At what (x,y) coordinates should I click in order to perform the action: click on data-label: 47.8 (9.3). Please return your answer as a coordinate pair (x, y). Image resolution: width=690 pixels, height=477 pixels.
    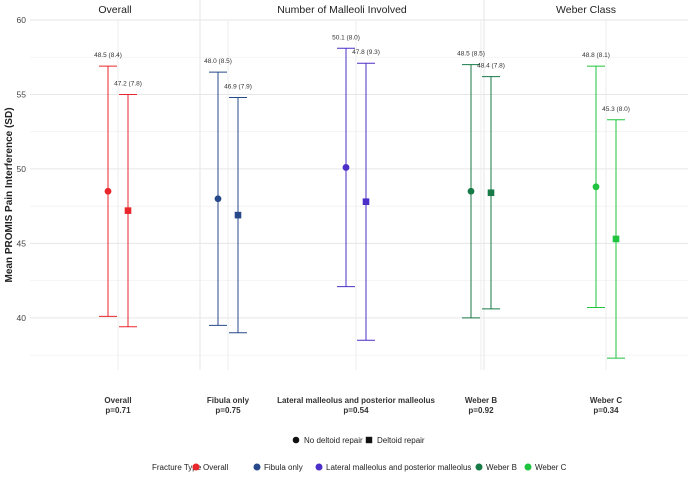
    Looking at the image, I should click on (366, 52).